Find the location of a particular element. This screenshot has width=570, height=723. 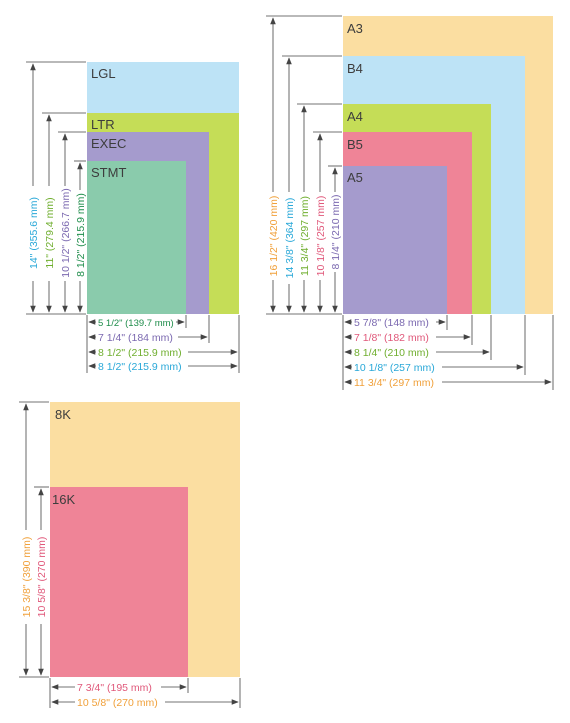

8k-label: 8K is located at coordinates (63, 414).